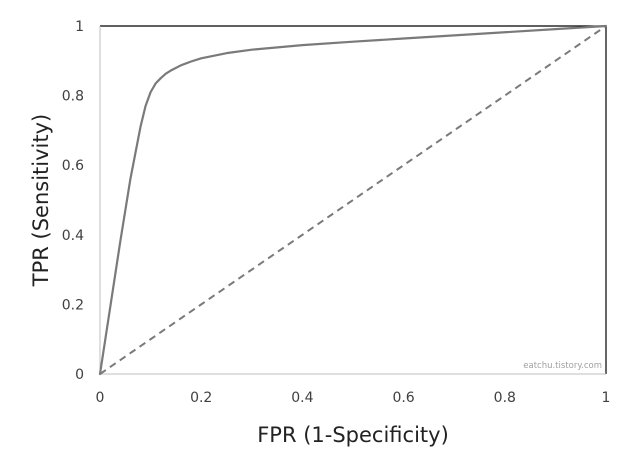 The width and height of the screenshot is (626, 475). I want to click on y-tick-label: 0.2, so click(73, 305).